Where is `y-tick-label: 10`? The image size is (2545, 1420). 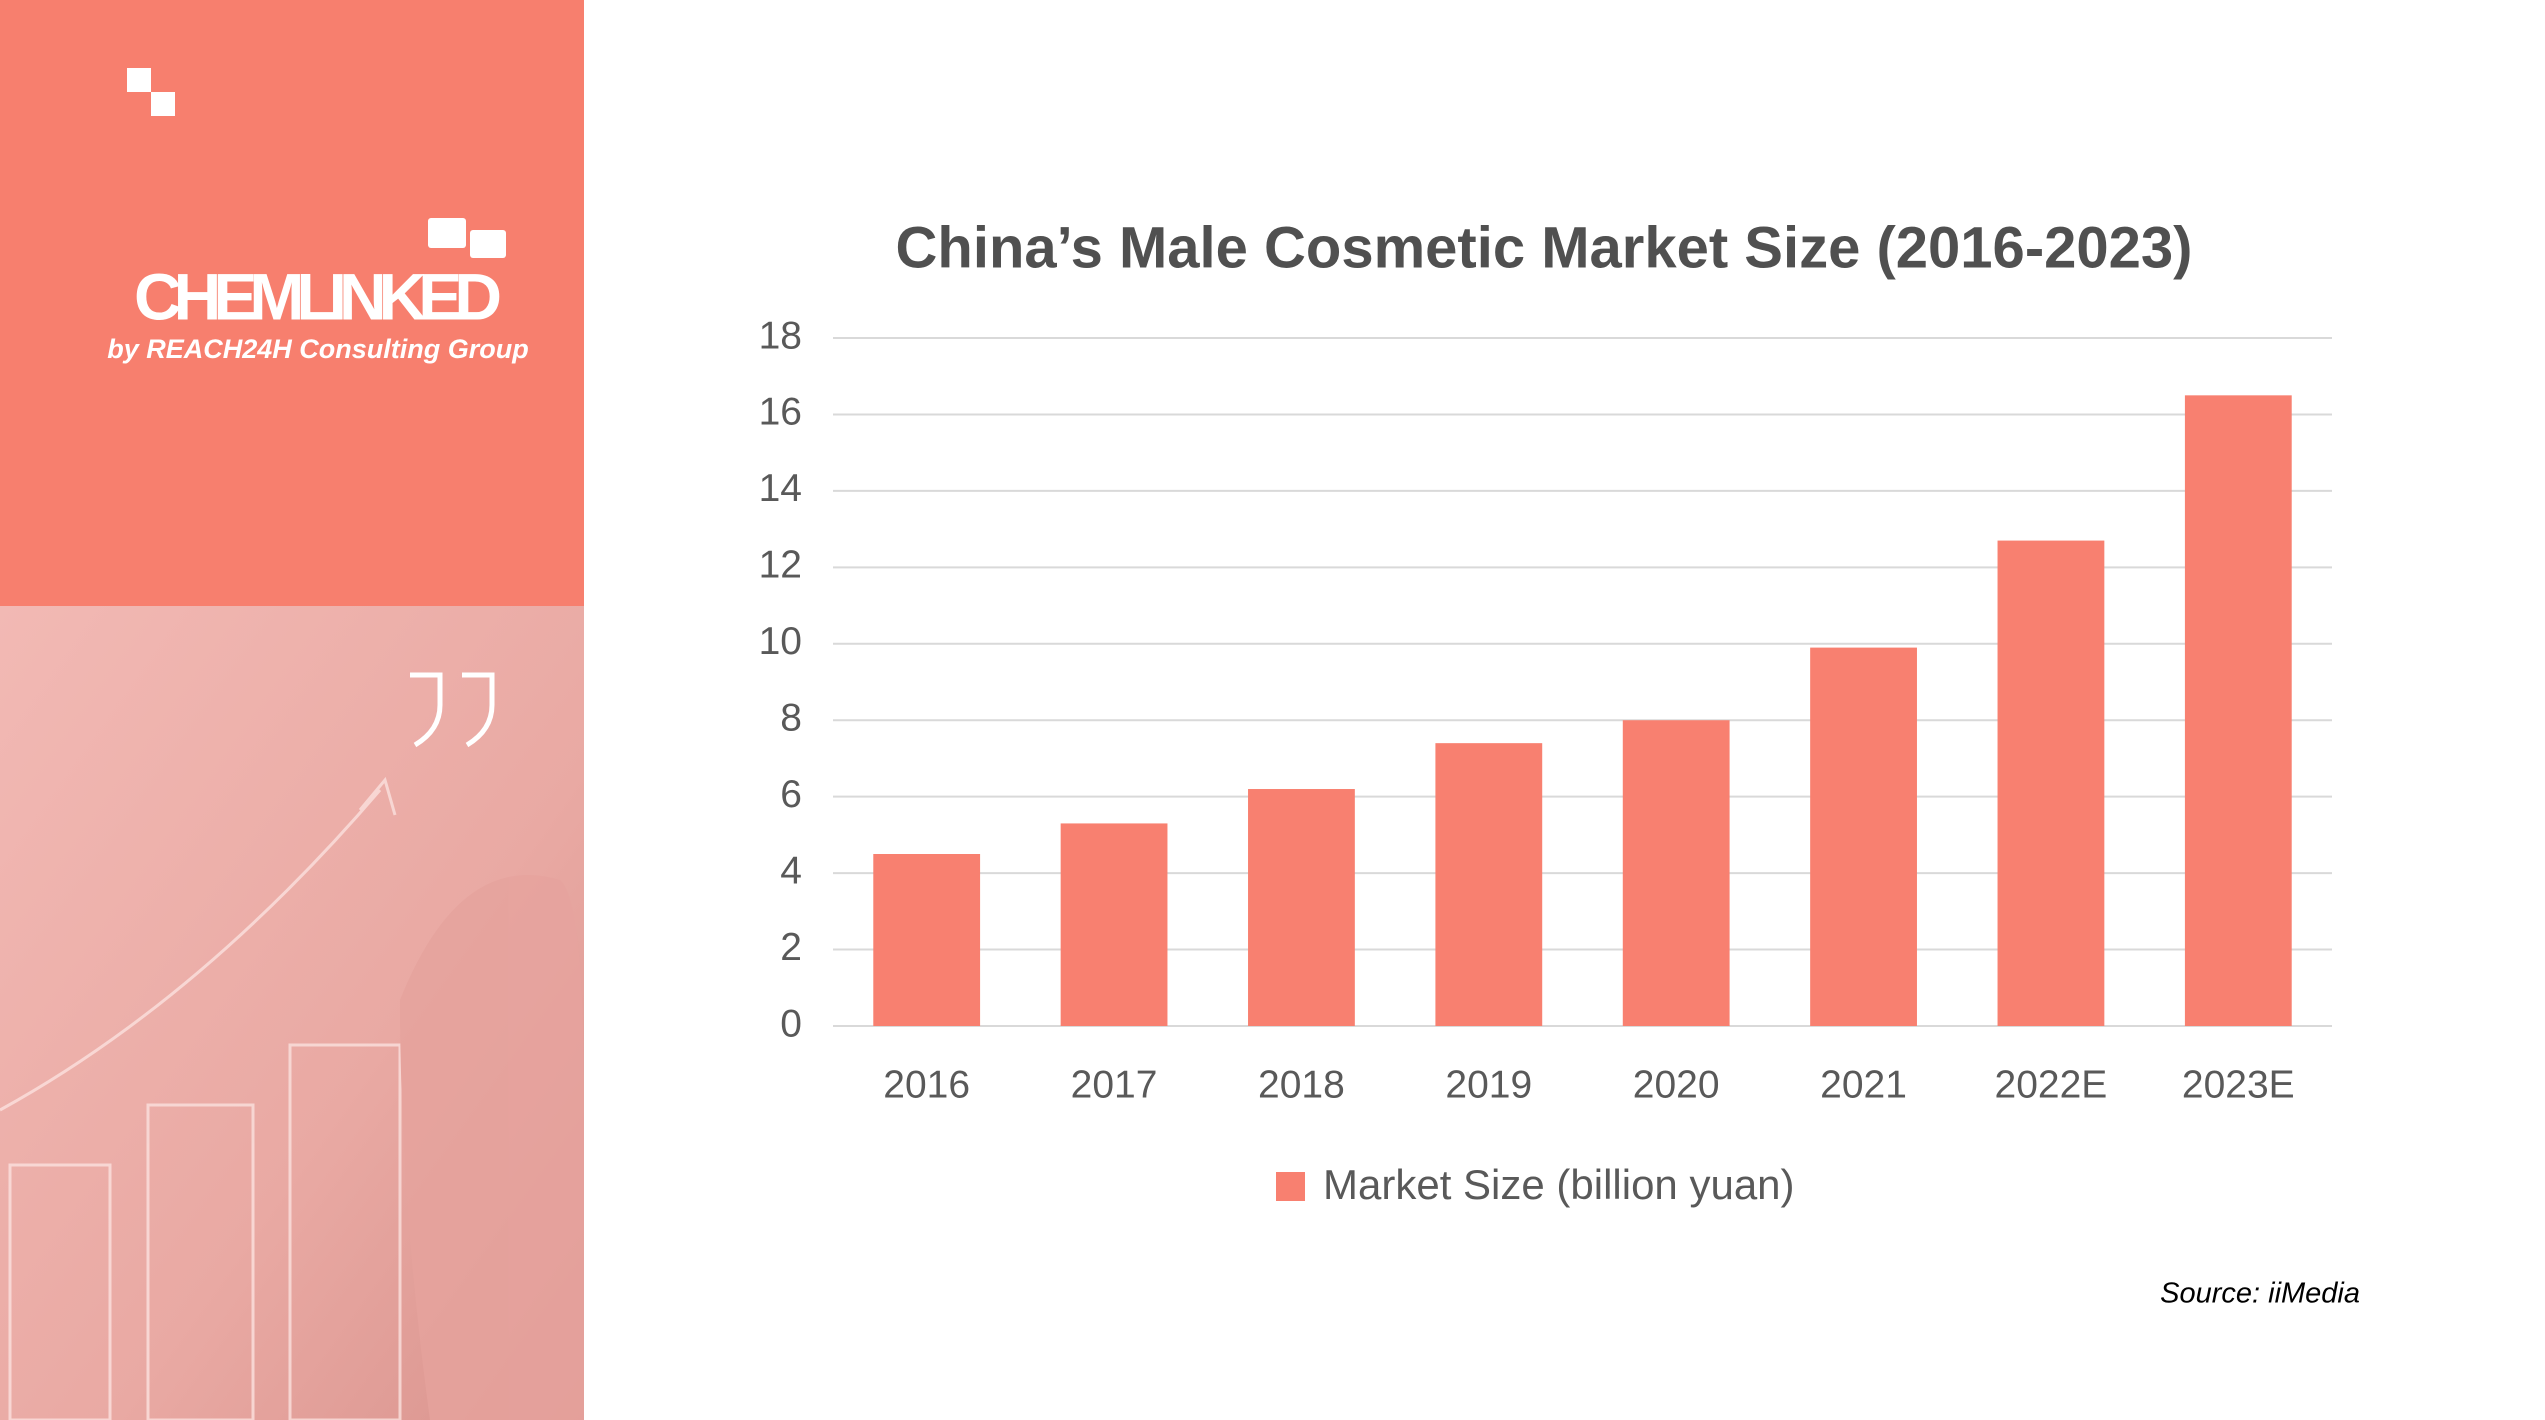
y-tick-label: 10 is located at coordinates (780, 641).